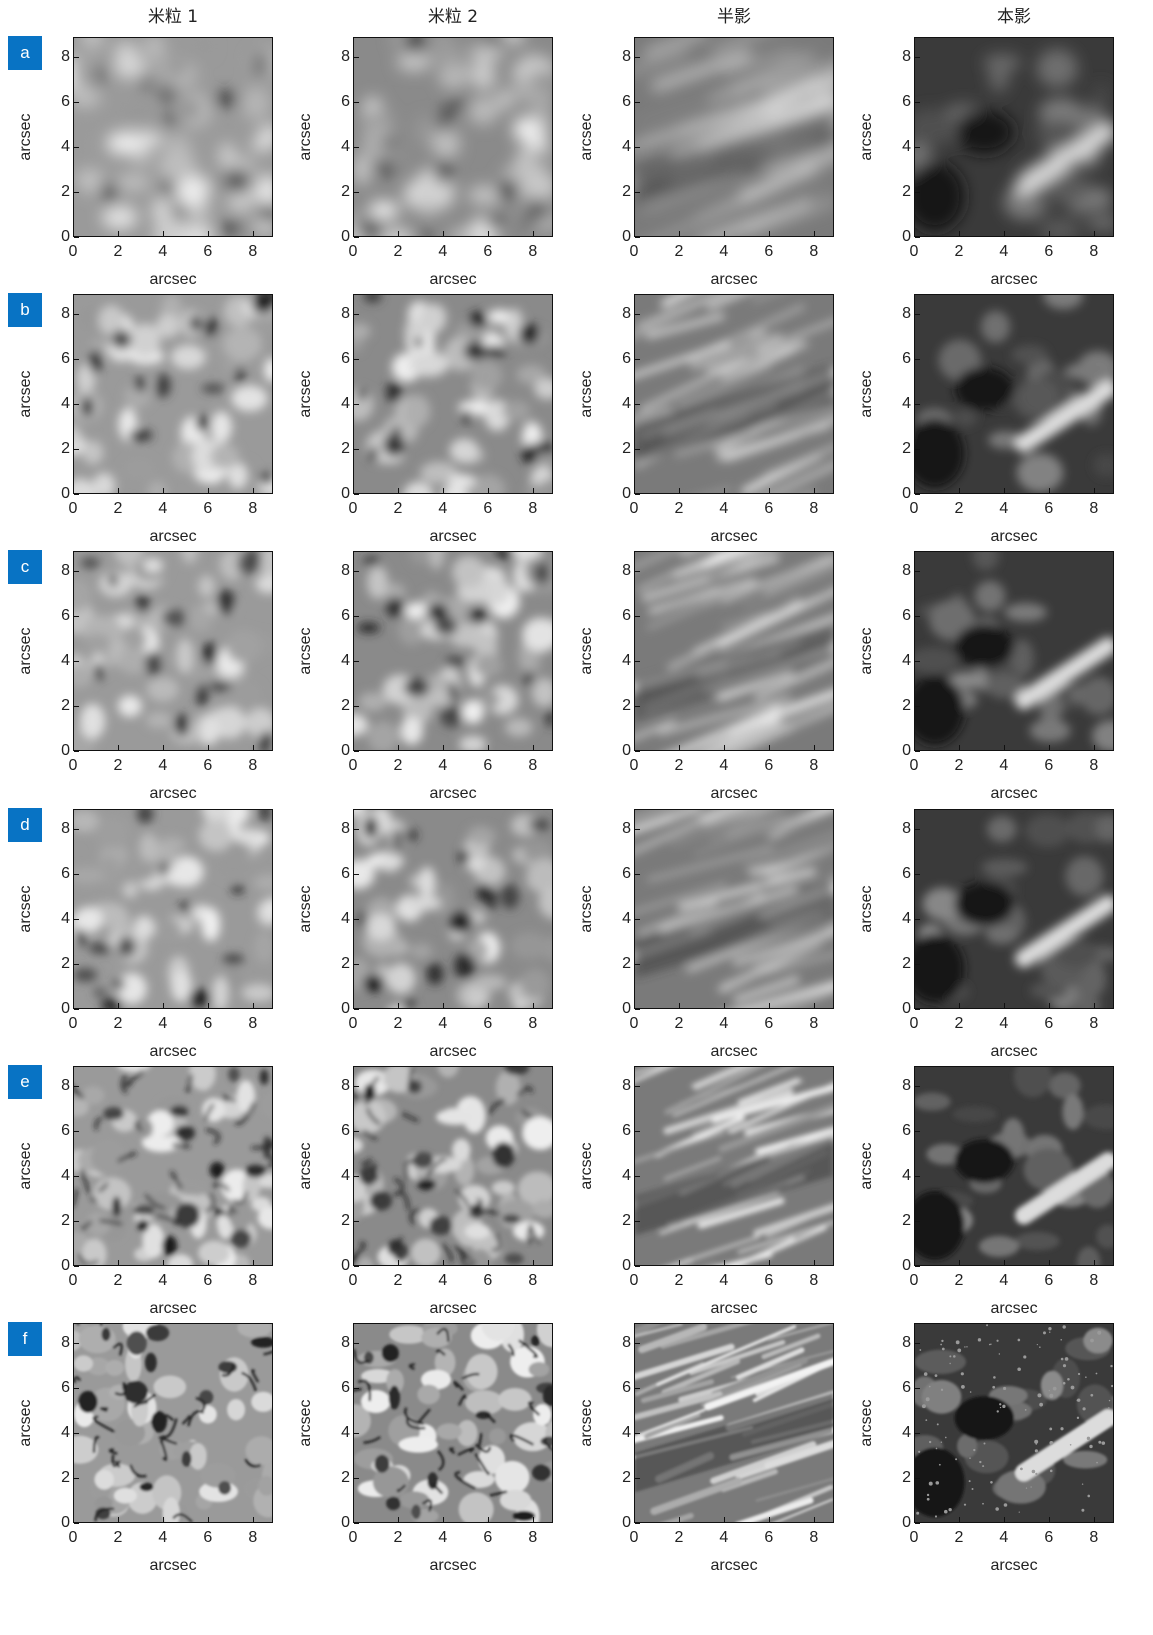 The image size is (1153, 1635). Describe the element at coordinates (353, 251) in the screenshot. I see `x-tick-label: 0` at that location.